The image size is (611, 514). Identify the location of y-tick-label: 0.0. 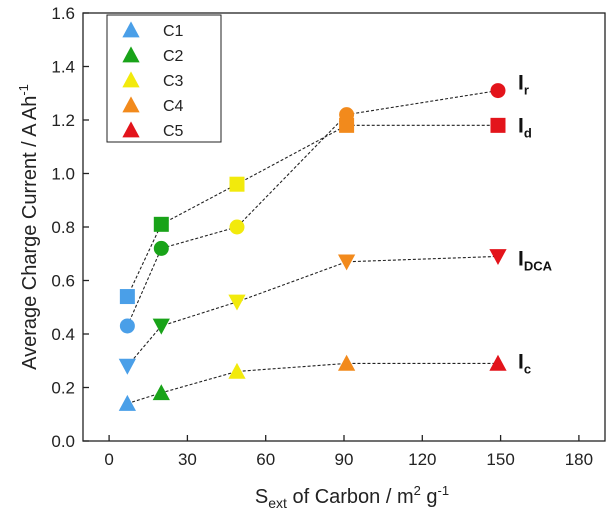
(63, 441).